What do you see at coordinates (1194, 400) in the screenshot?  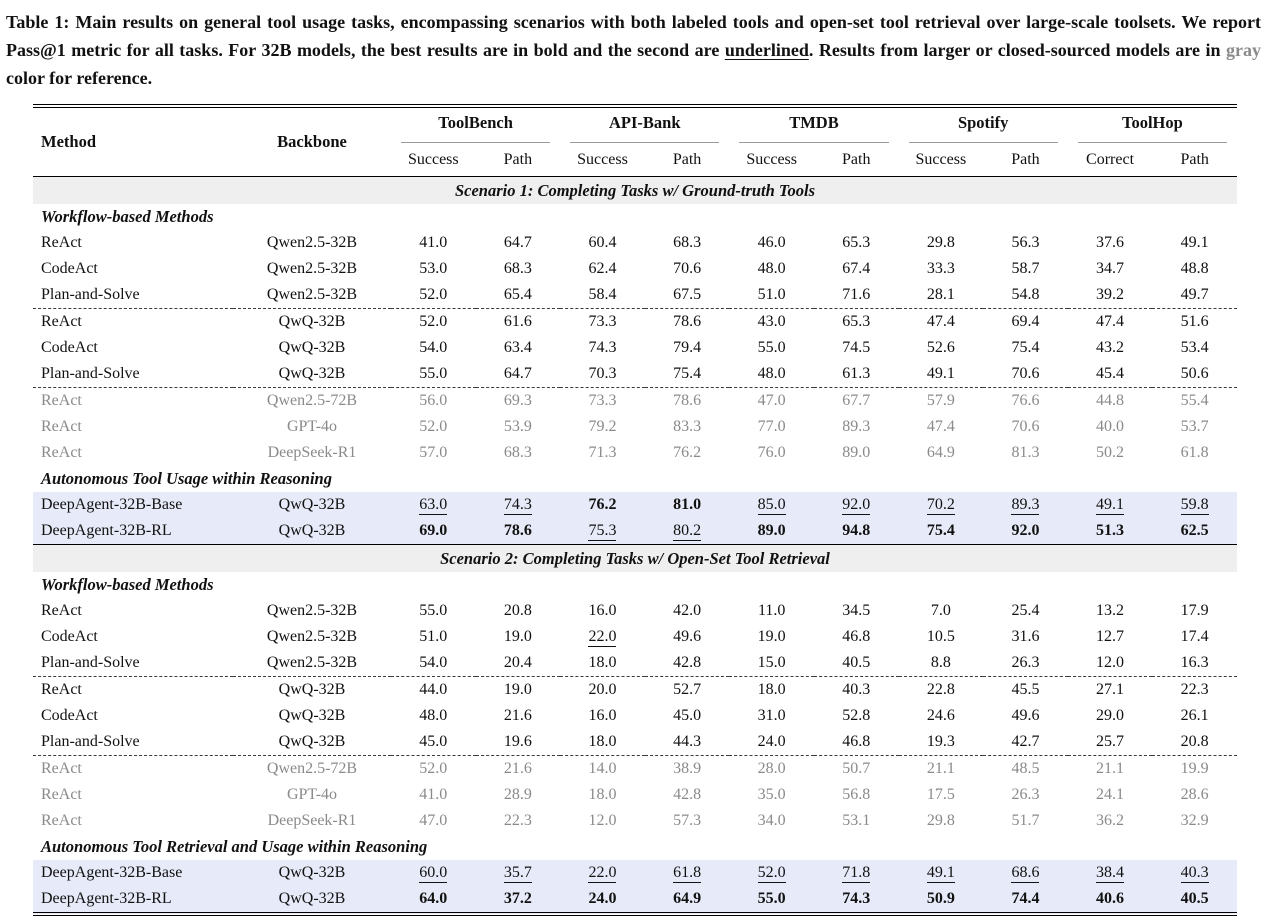 I see `value-text: 55.4` at bounding box center [1194, 400].